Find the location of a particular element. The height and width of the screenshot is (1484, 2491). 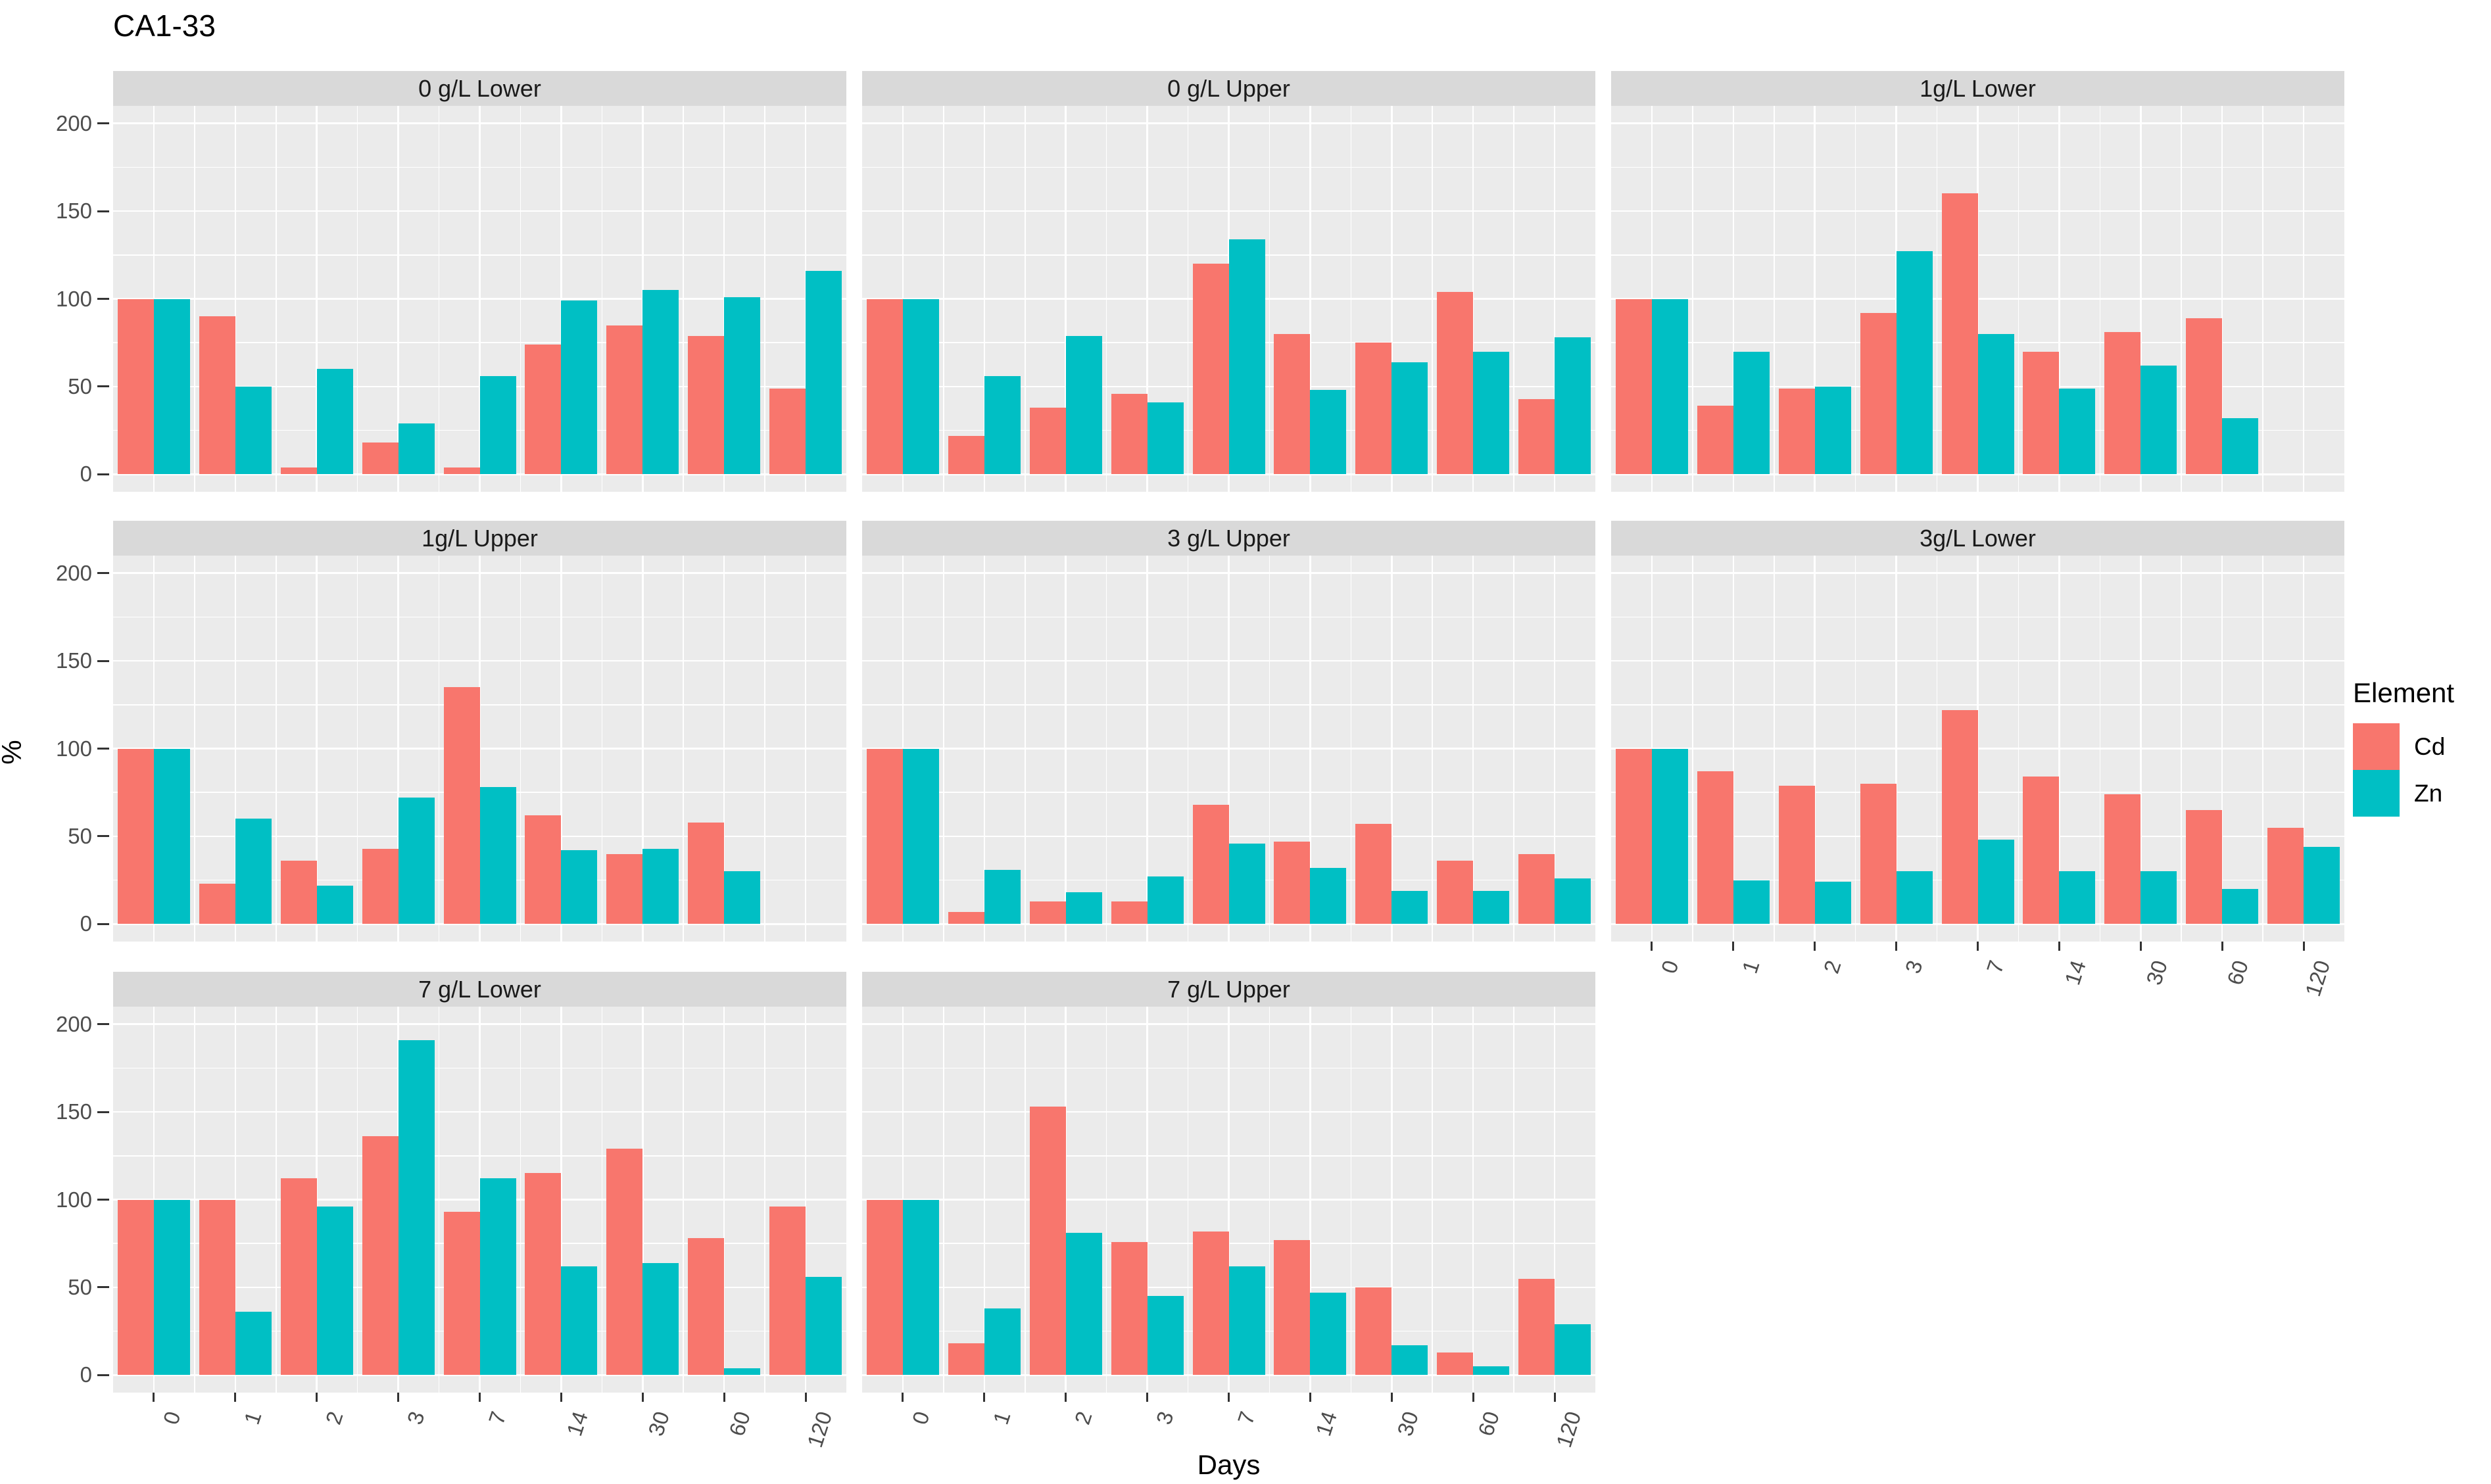

facet-strip: 3 g/L Upper is located at coordinates (1228, 538).